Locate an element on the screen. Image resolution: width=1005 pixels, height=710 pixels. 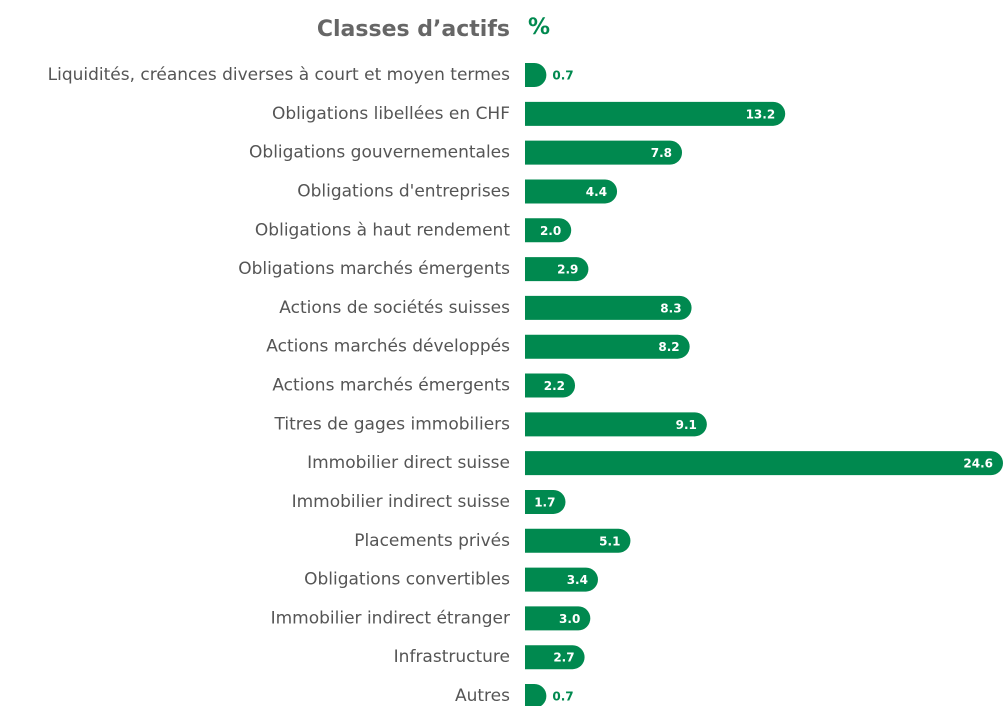
value-label: 2.7 is located at coordinates (563, 658).